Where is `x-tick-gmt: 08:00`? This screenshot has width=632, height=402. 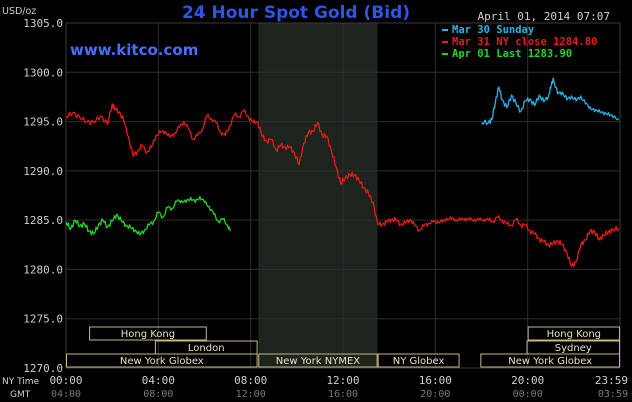 x-tick-gmt: 08:00 is located at coordinates (158, 394).